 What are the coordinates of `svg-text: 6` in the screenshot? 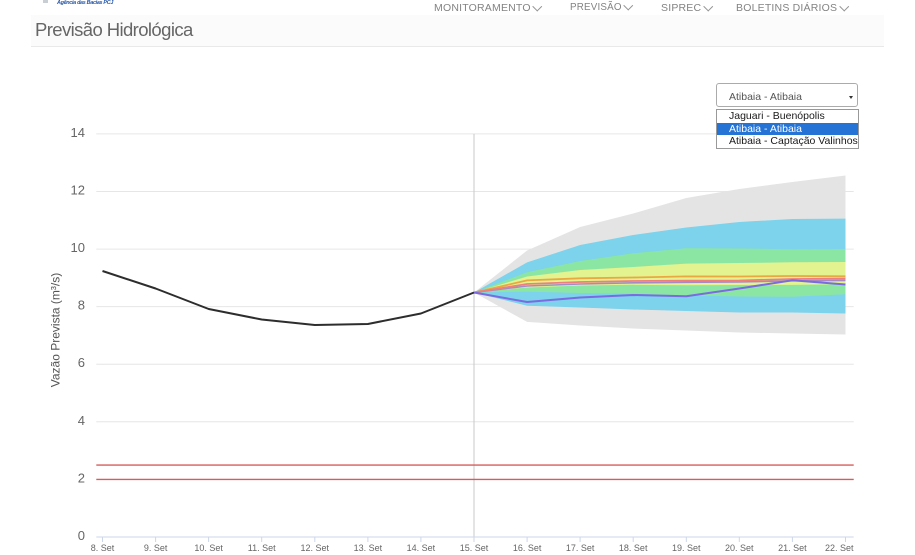 It's located at (81, 362).